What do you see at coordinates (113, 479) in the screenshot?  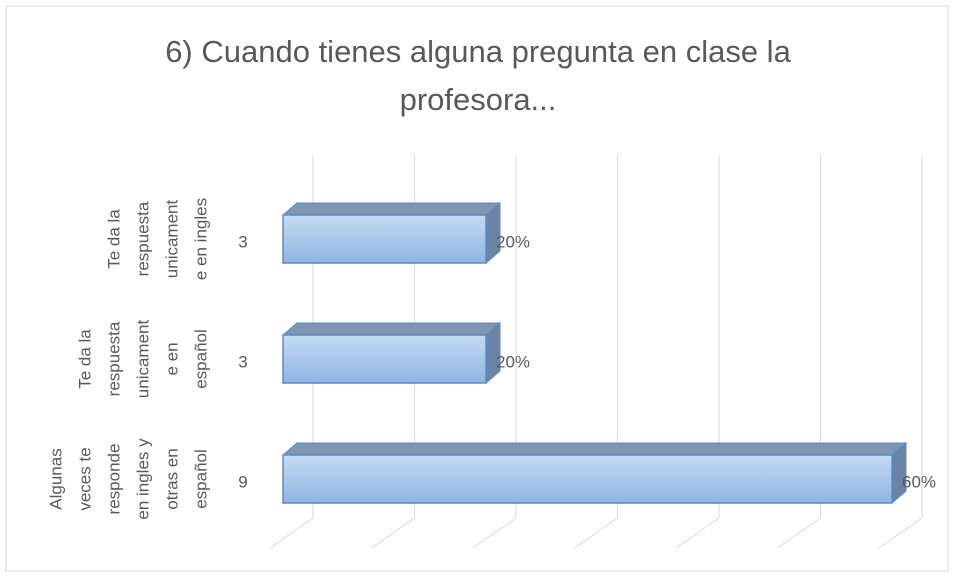 I see `category-label: responde` at bounding box center [113, 479].